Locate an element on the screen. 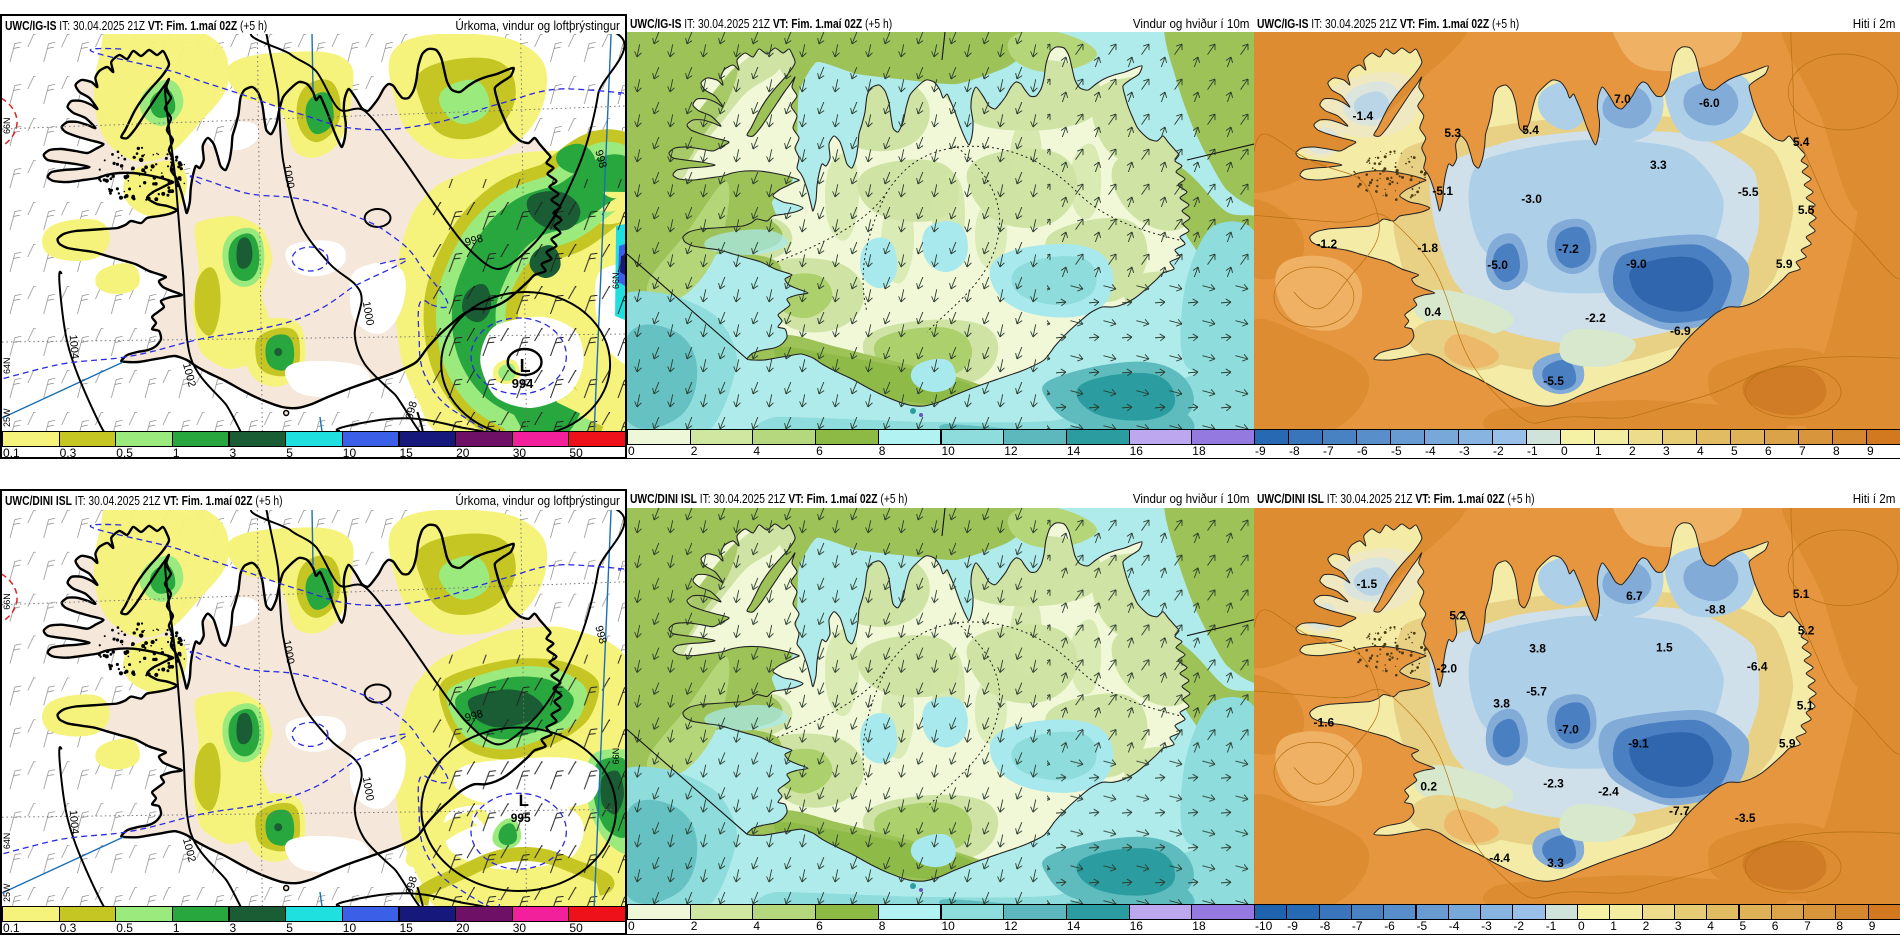 The width and height of the screenshot is (1900, 950). svg-text: -1.2 is located at coordinates (1327, 244).